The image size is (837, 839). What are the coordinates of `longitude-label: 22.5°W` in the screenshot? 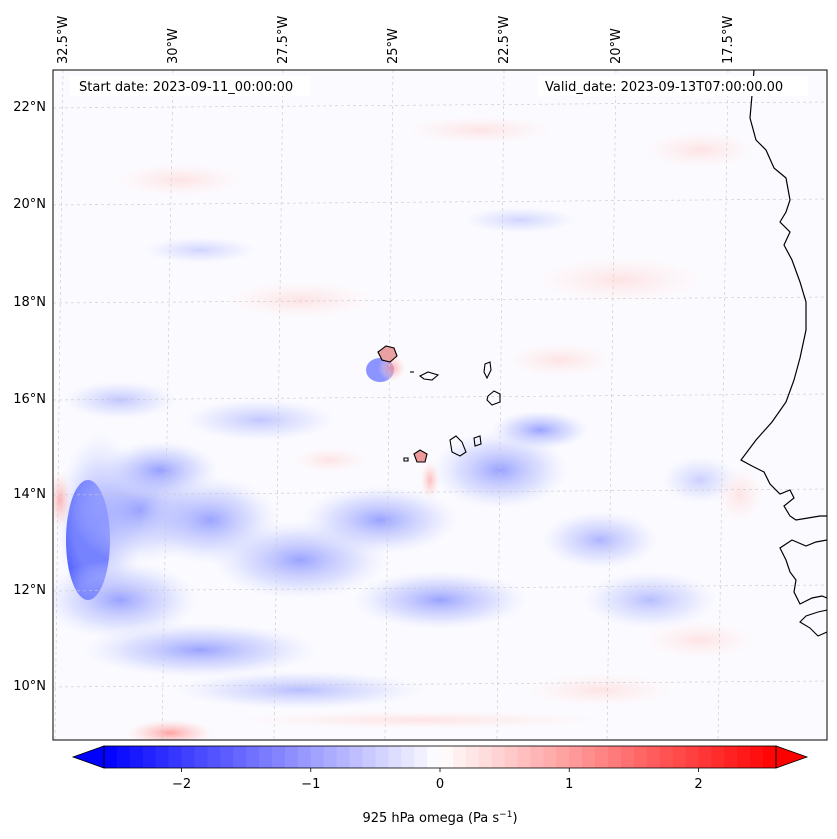 It's located at (504, 40).